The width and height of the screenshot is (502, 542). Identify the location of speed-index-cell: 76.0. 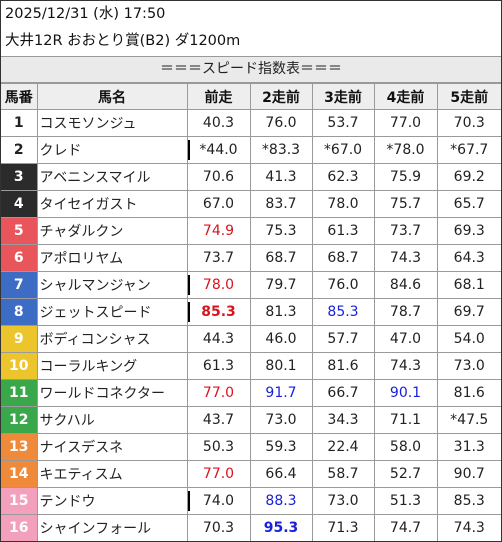
(343, 285).